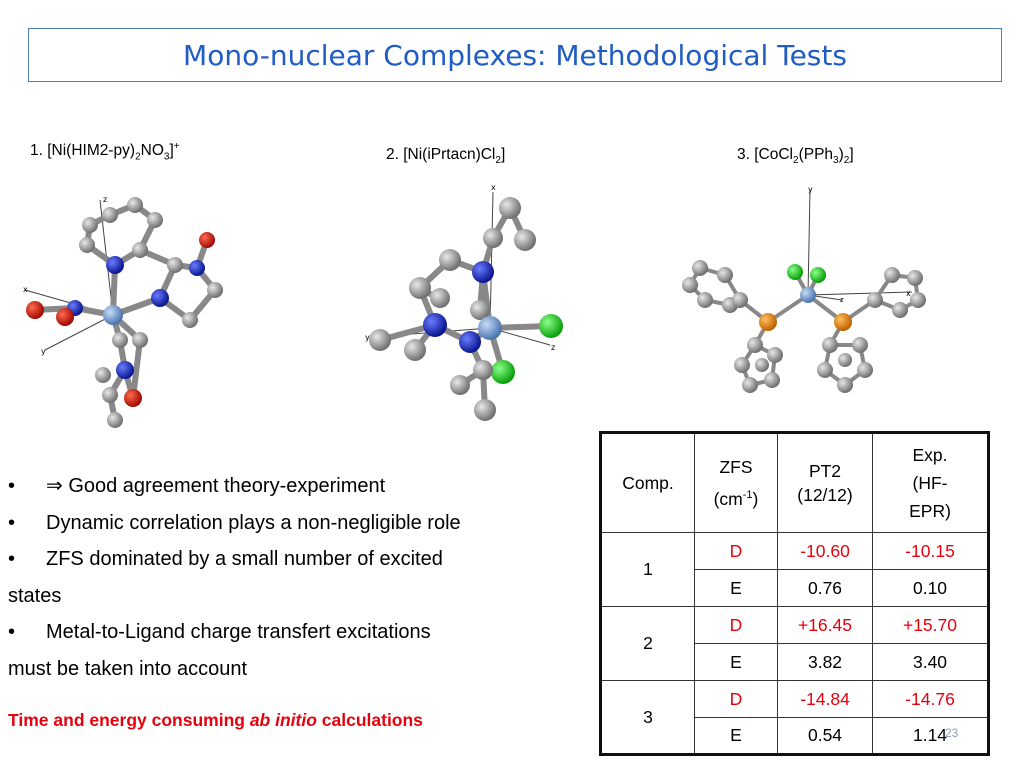  I want to click on row-1-d-pt2: -10.60, so click(825, 551).